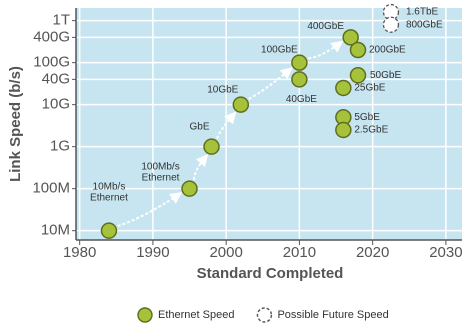  I want to click on point-label: 2.5GbE, so click(371, 130).